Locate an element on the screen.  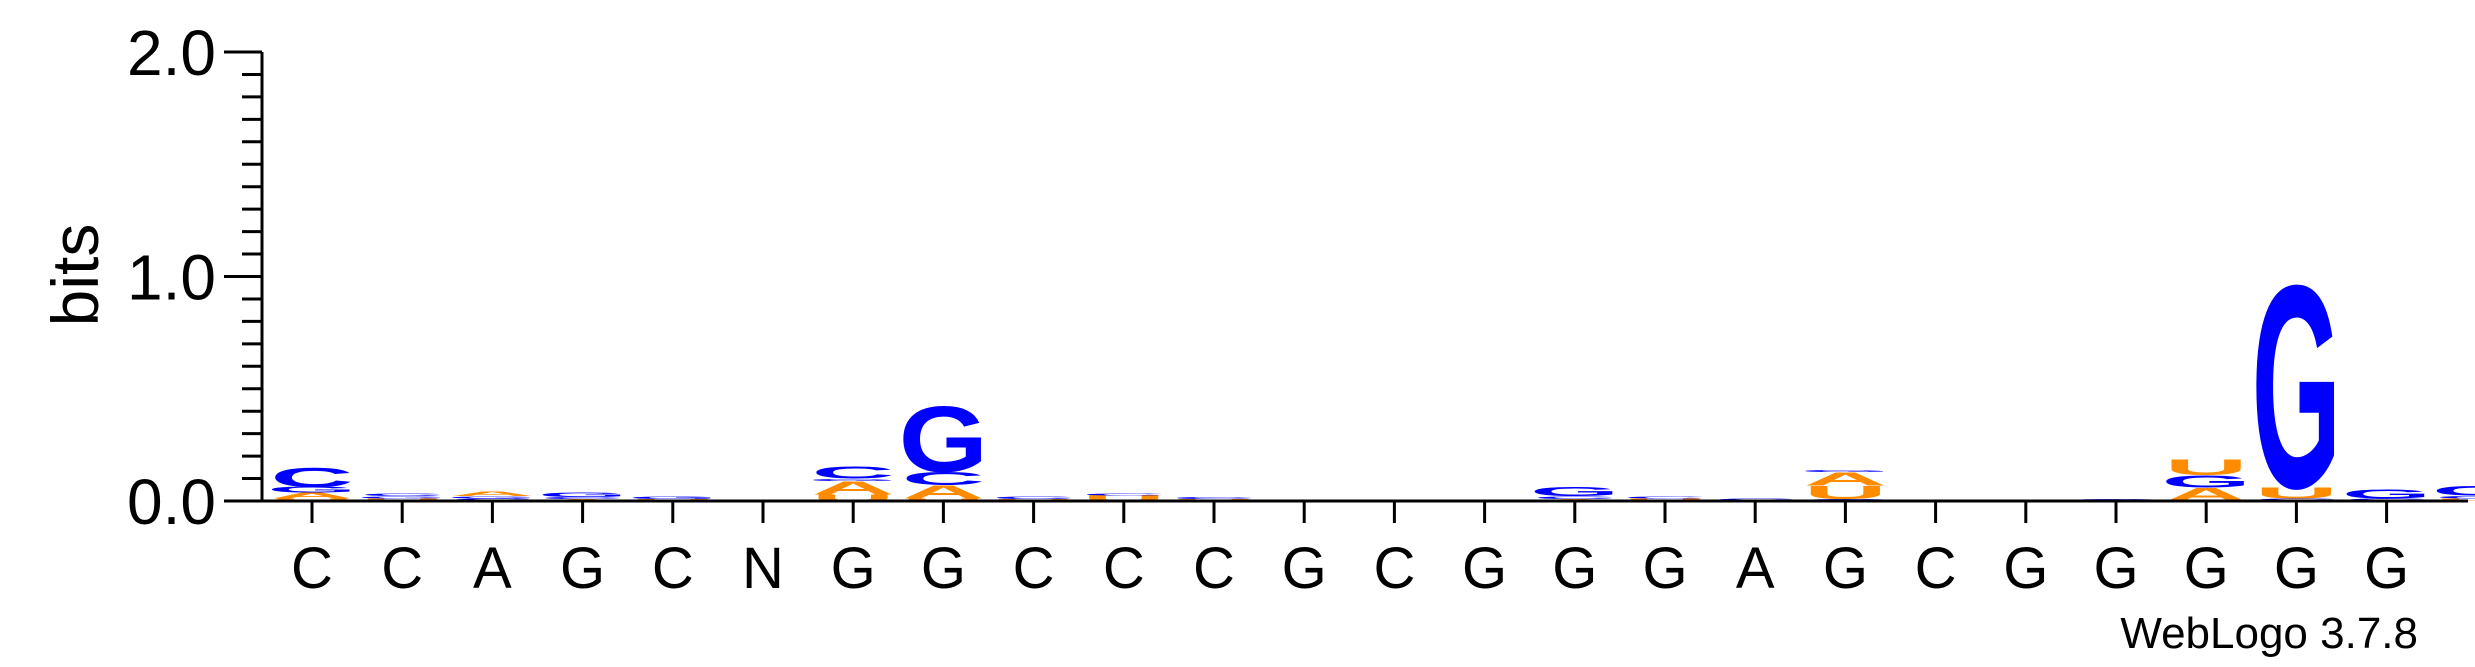
y-tick-label: 2.0 is located at coordinates (171, 53).